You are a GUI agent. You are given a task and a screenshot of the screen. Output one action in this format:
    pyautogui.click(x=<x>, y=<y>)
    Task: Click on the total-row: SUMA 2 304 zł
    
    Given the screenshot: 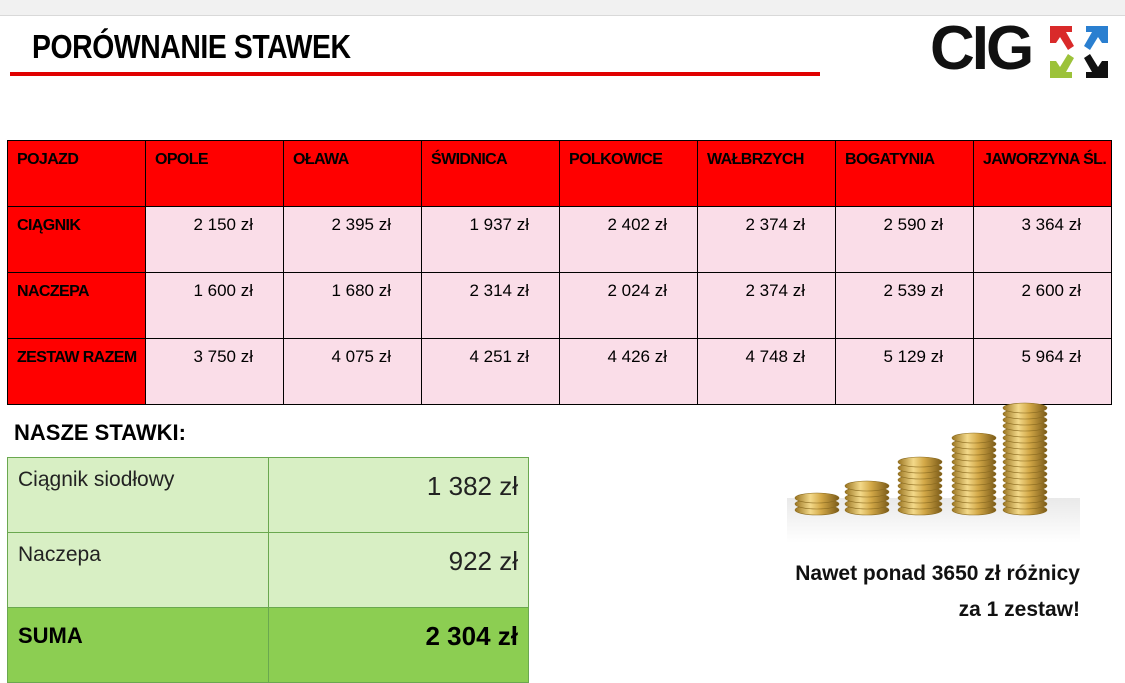 What is the action you would take?
    pyautogui.click(x=268, y=645)
    